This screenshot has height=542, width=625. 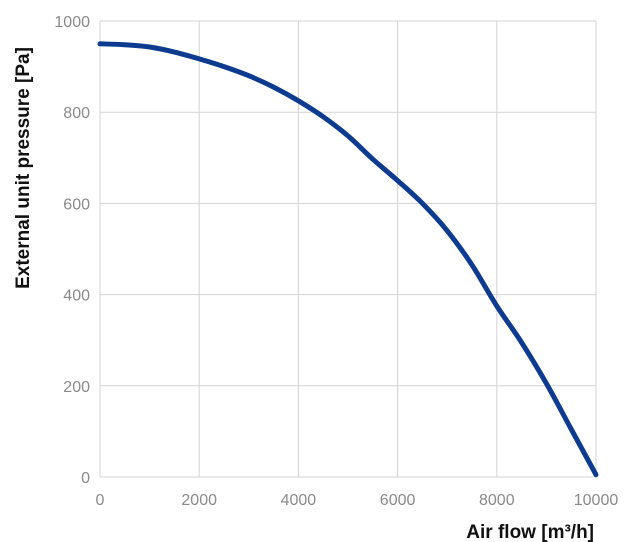 I want to click on x-tick-label: 8000, so click(x=497, y=500).